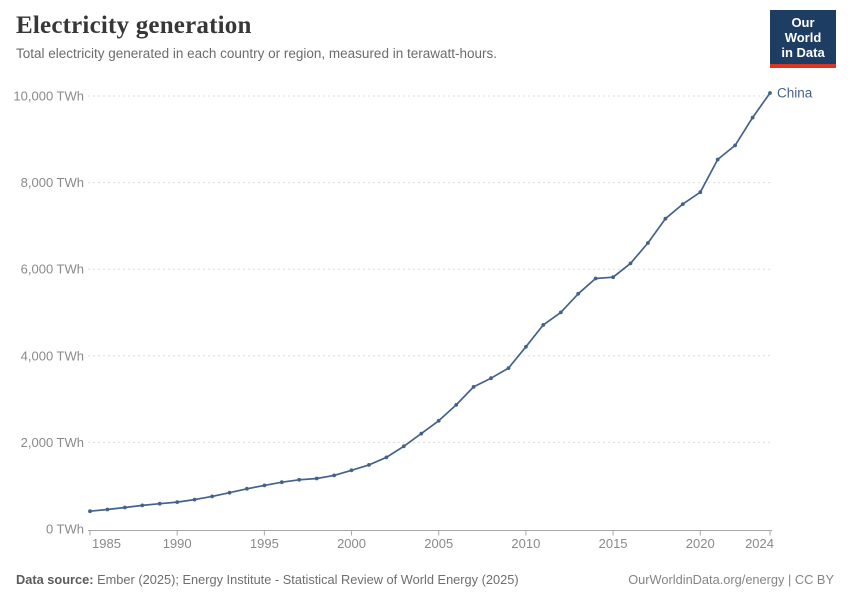 This screenshot has height=600, width=850. I want to click on x-axis-label: 1985, so click(106, 543).